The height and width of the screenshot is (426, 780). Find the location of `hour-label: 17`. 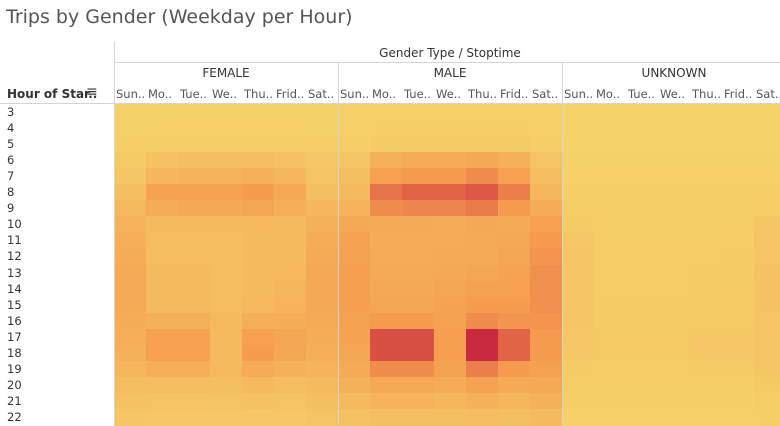

hour-label: 17 is located at coordinates (14, 336).